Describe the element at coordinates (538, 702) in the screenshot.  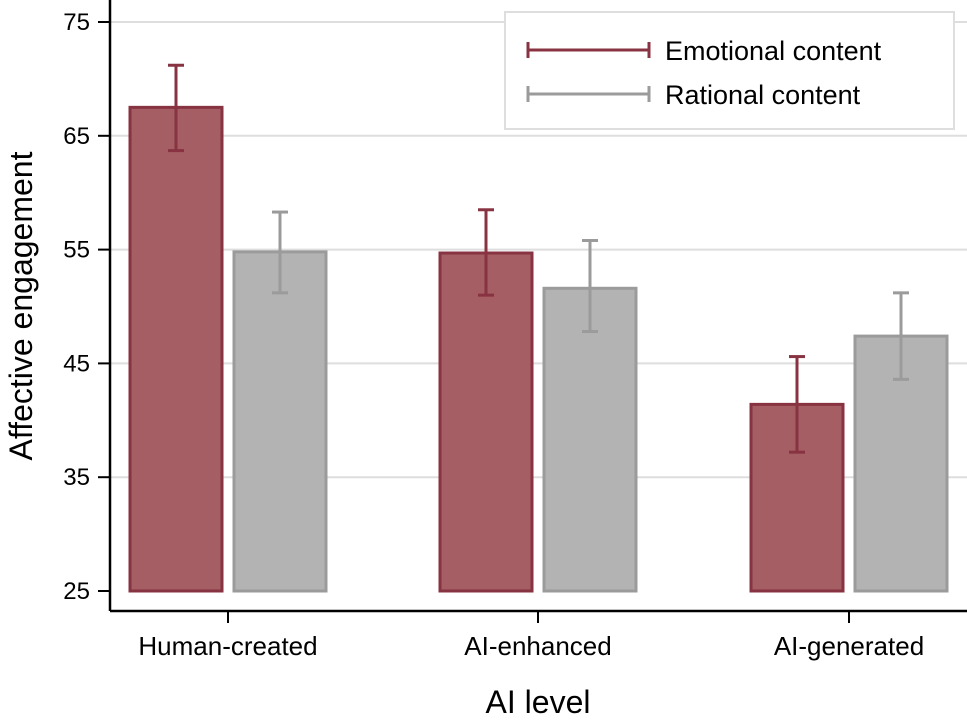
I see `x-axis-title: AI level` at that location.